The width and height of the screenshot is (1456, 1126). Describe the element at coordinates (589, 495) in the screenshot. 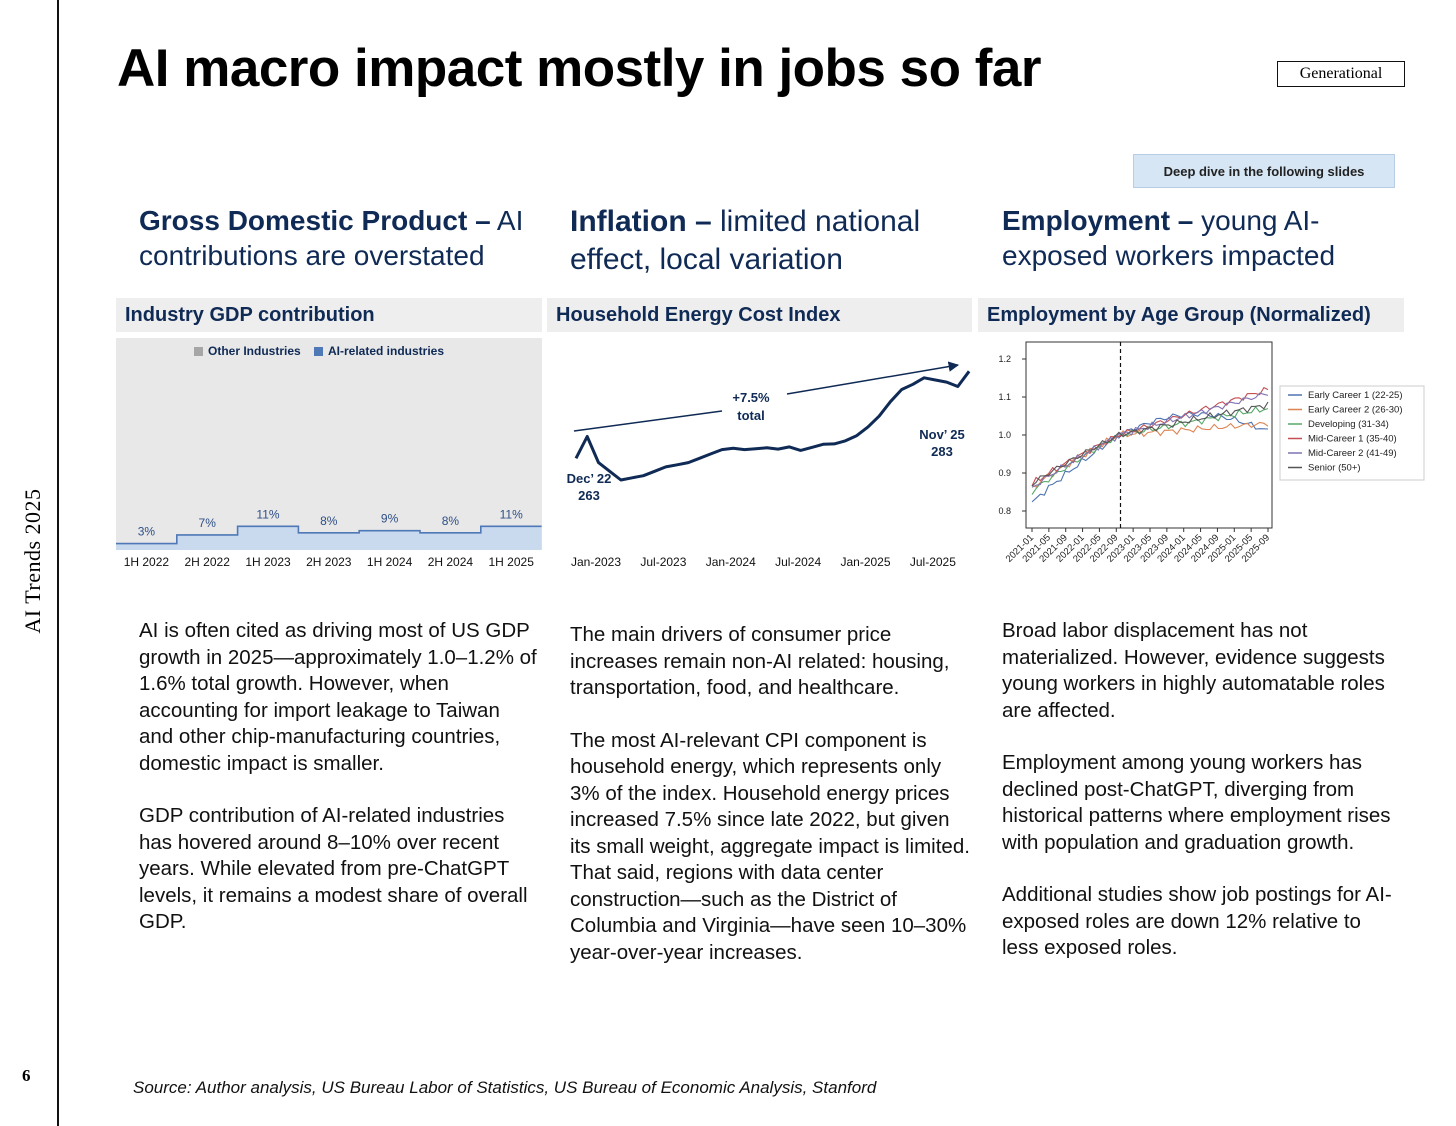

I see `start-point-value: 263` at that location.